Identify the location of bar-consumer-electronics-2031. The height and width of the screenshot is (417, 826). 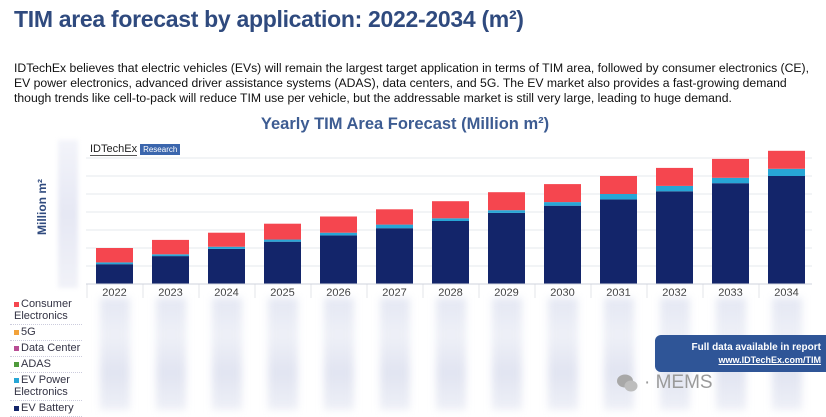
(618, 185).